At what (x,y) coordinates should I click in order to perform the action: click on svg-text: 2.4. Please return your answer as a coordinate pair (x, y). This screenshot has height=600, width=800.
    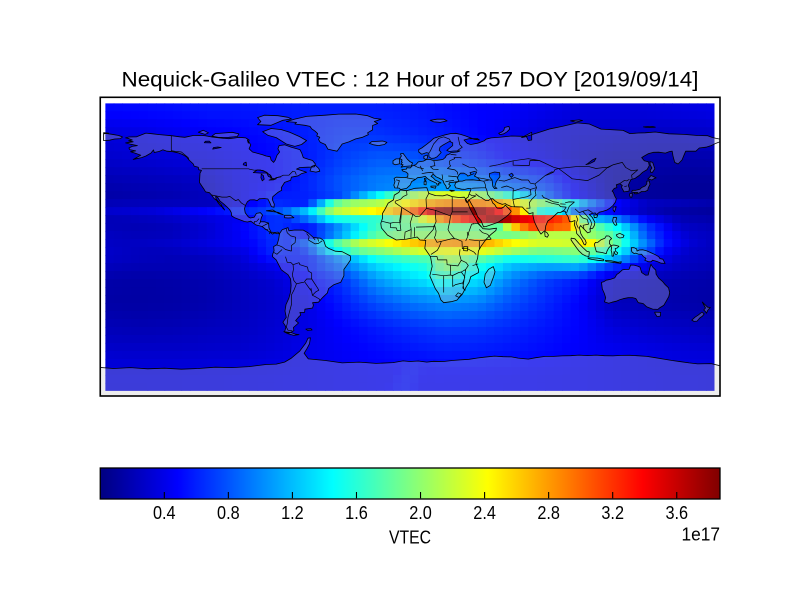
    Looking at the image, I should click on (484, 513).